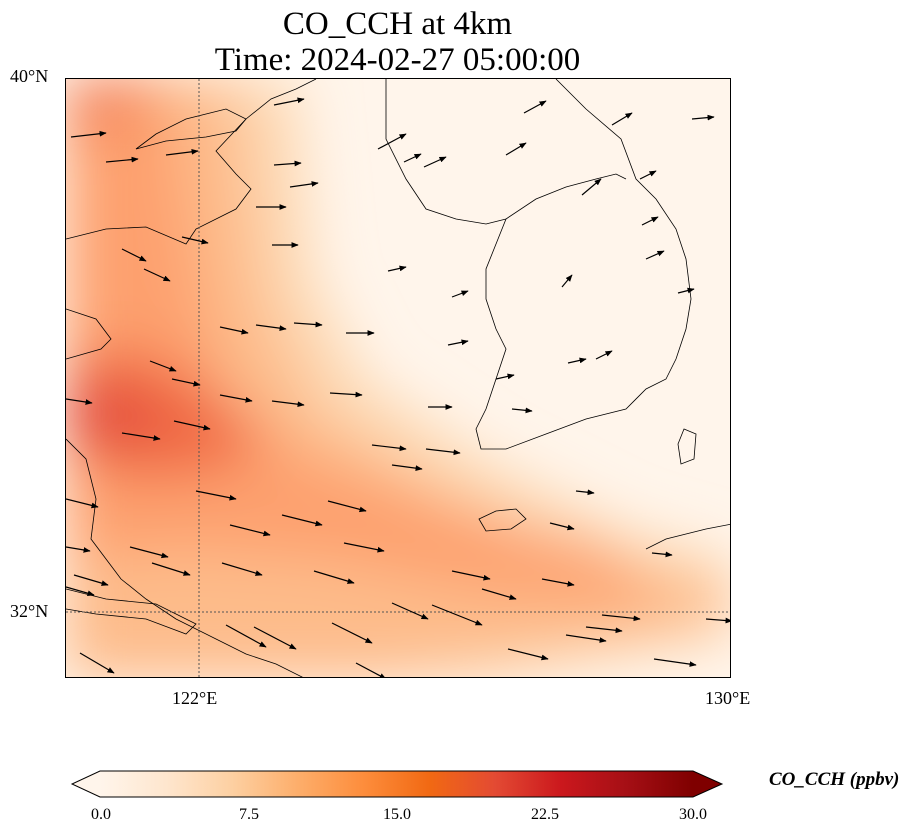  Describe the element at coordinates (397, 60) in the screenshot. I see `map-time-subtitle: Time: 2024-02-27 05:00:00` at that location.